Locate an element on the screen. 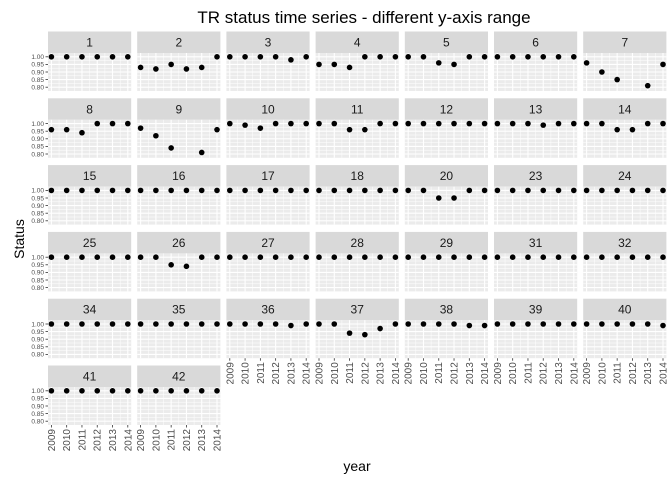 The width and height of the screenshot is (672, 480). facet-strip-label: 5 is located at coordinates (446, 43).